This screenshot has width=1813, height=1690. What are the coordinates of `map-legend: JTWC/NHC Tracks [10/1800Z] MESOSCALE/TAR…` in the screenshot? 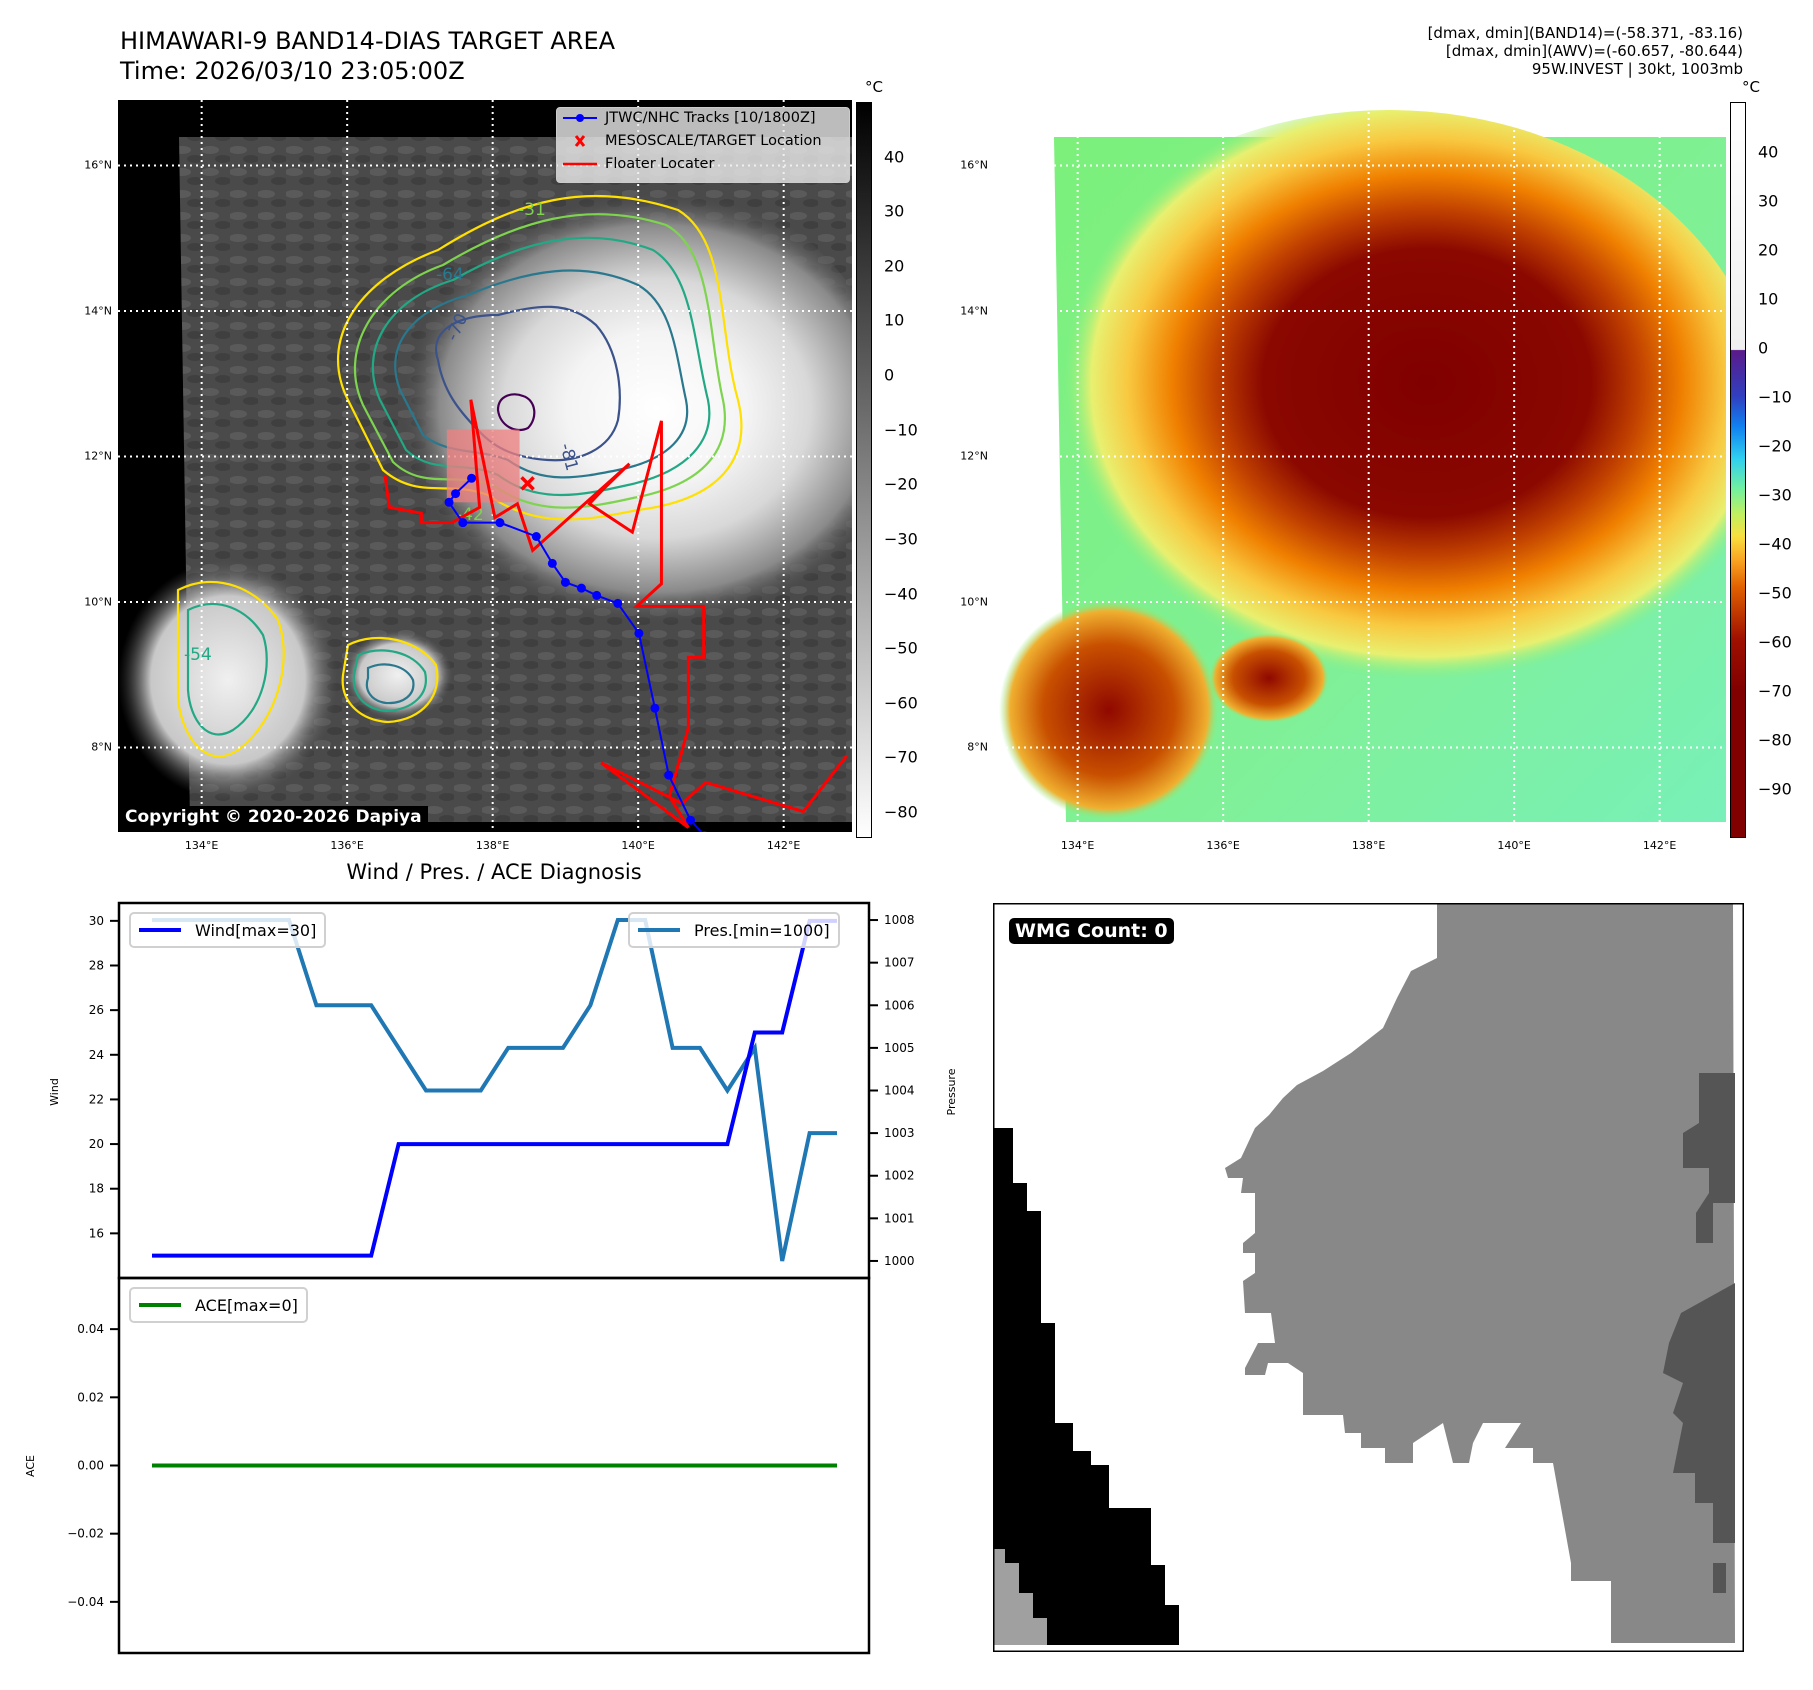 It's located at (703, 145).